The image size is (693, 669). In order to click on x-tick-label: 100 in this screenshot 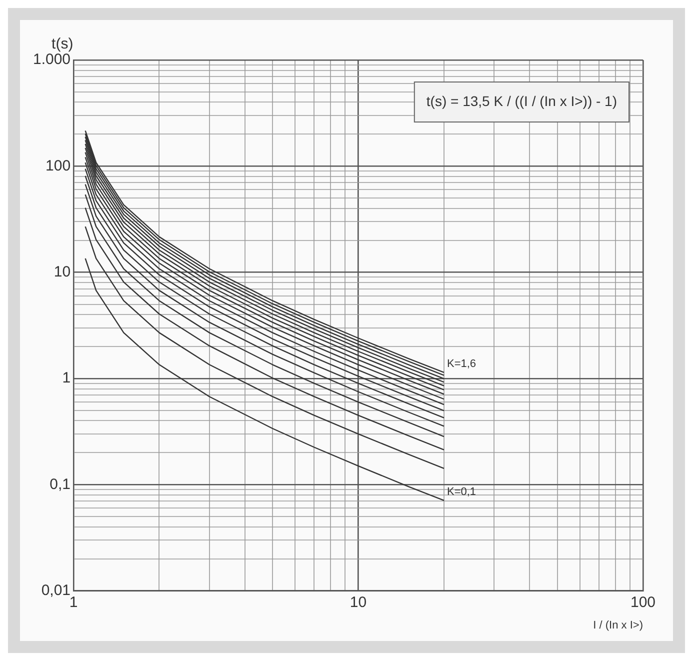, I will do `click(643, 602)`.